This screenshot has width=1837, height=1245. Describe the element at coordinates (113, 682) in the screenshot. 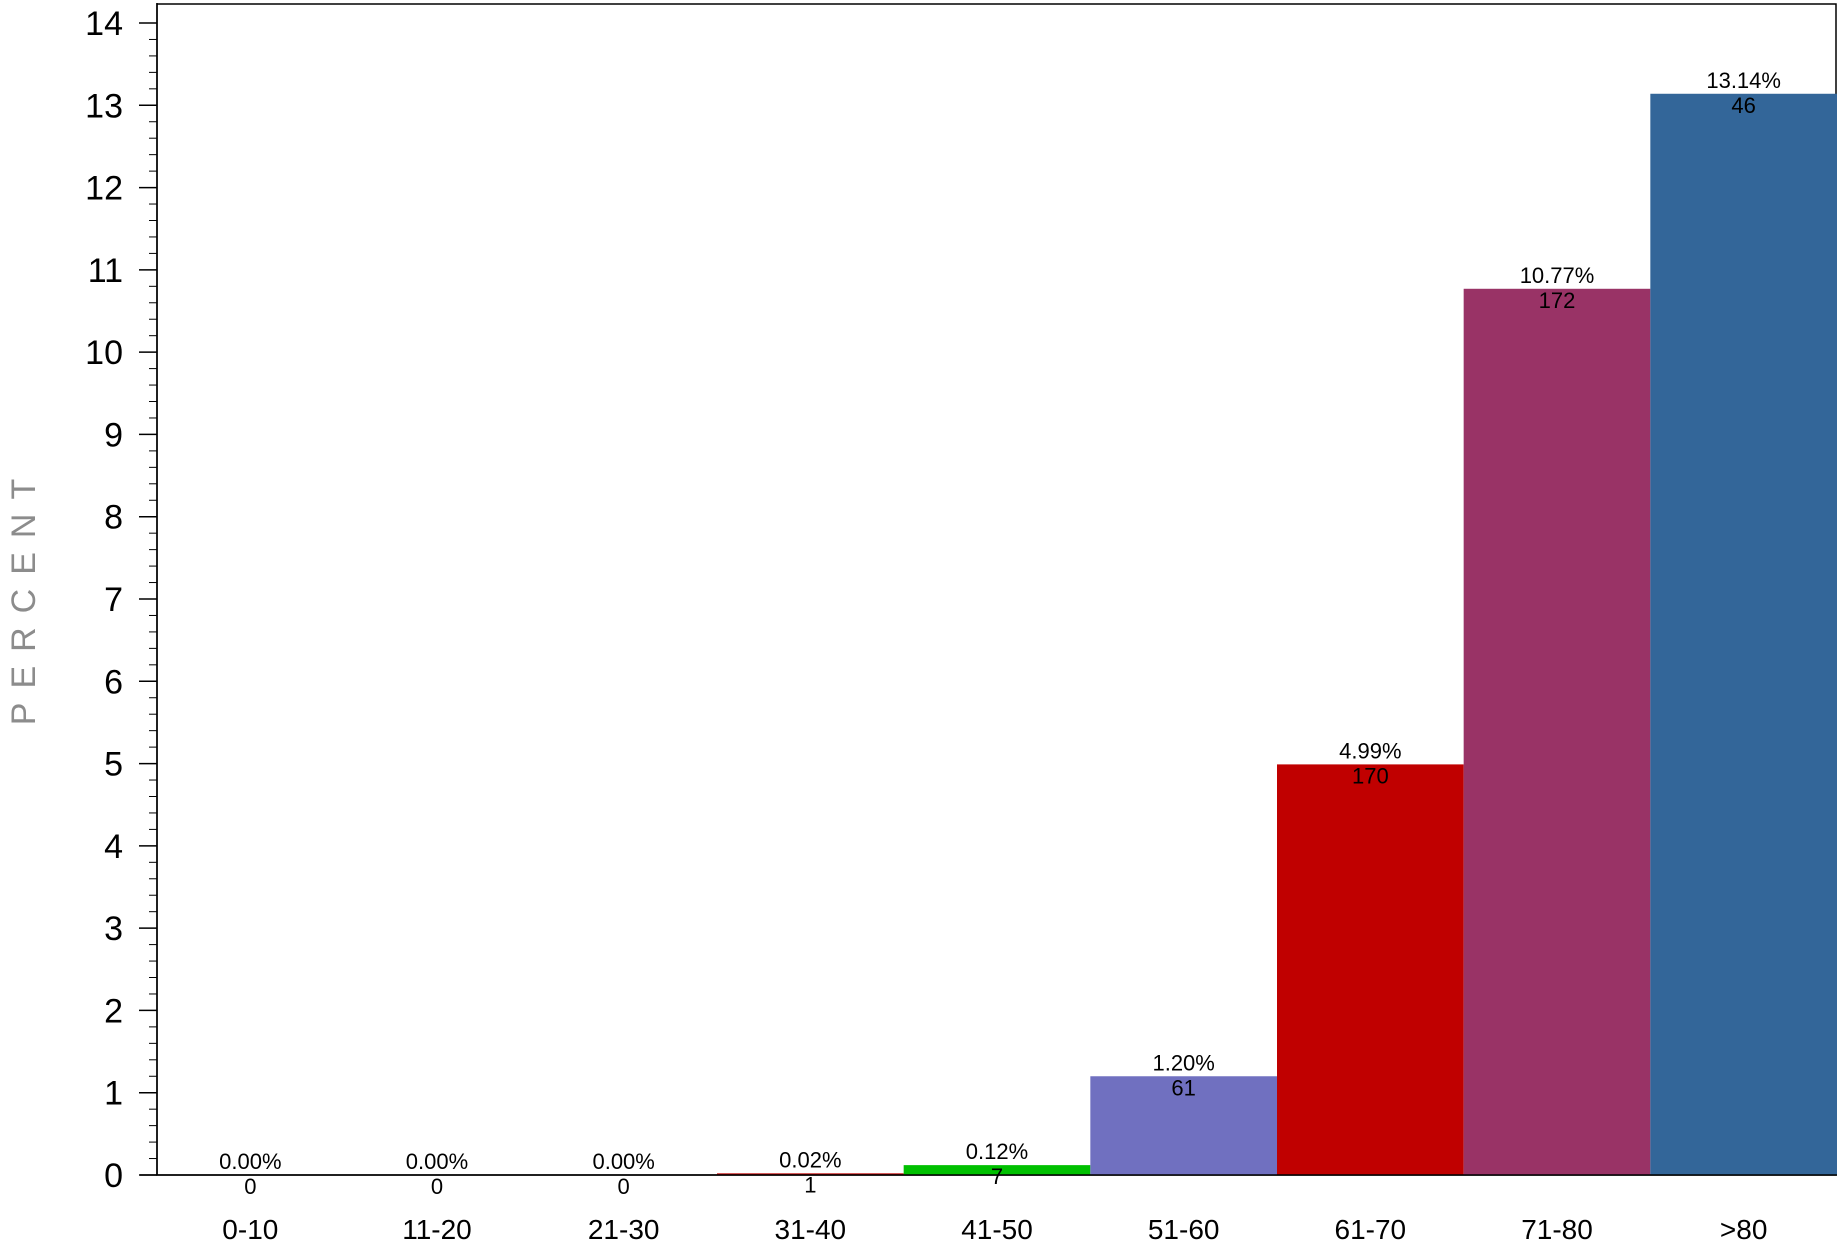

I see `y-tick-label: 6` at that location.